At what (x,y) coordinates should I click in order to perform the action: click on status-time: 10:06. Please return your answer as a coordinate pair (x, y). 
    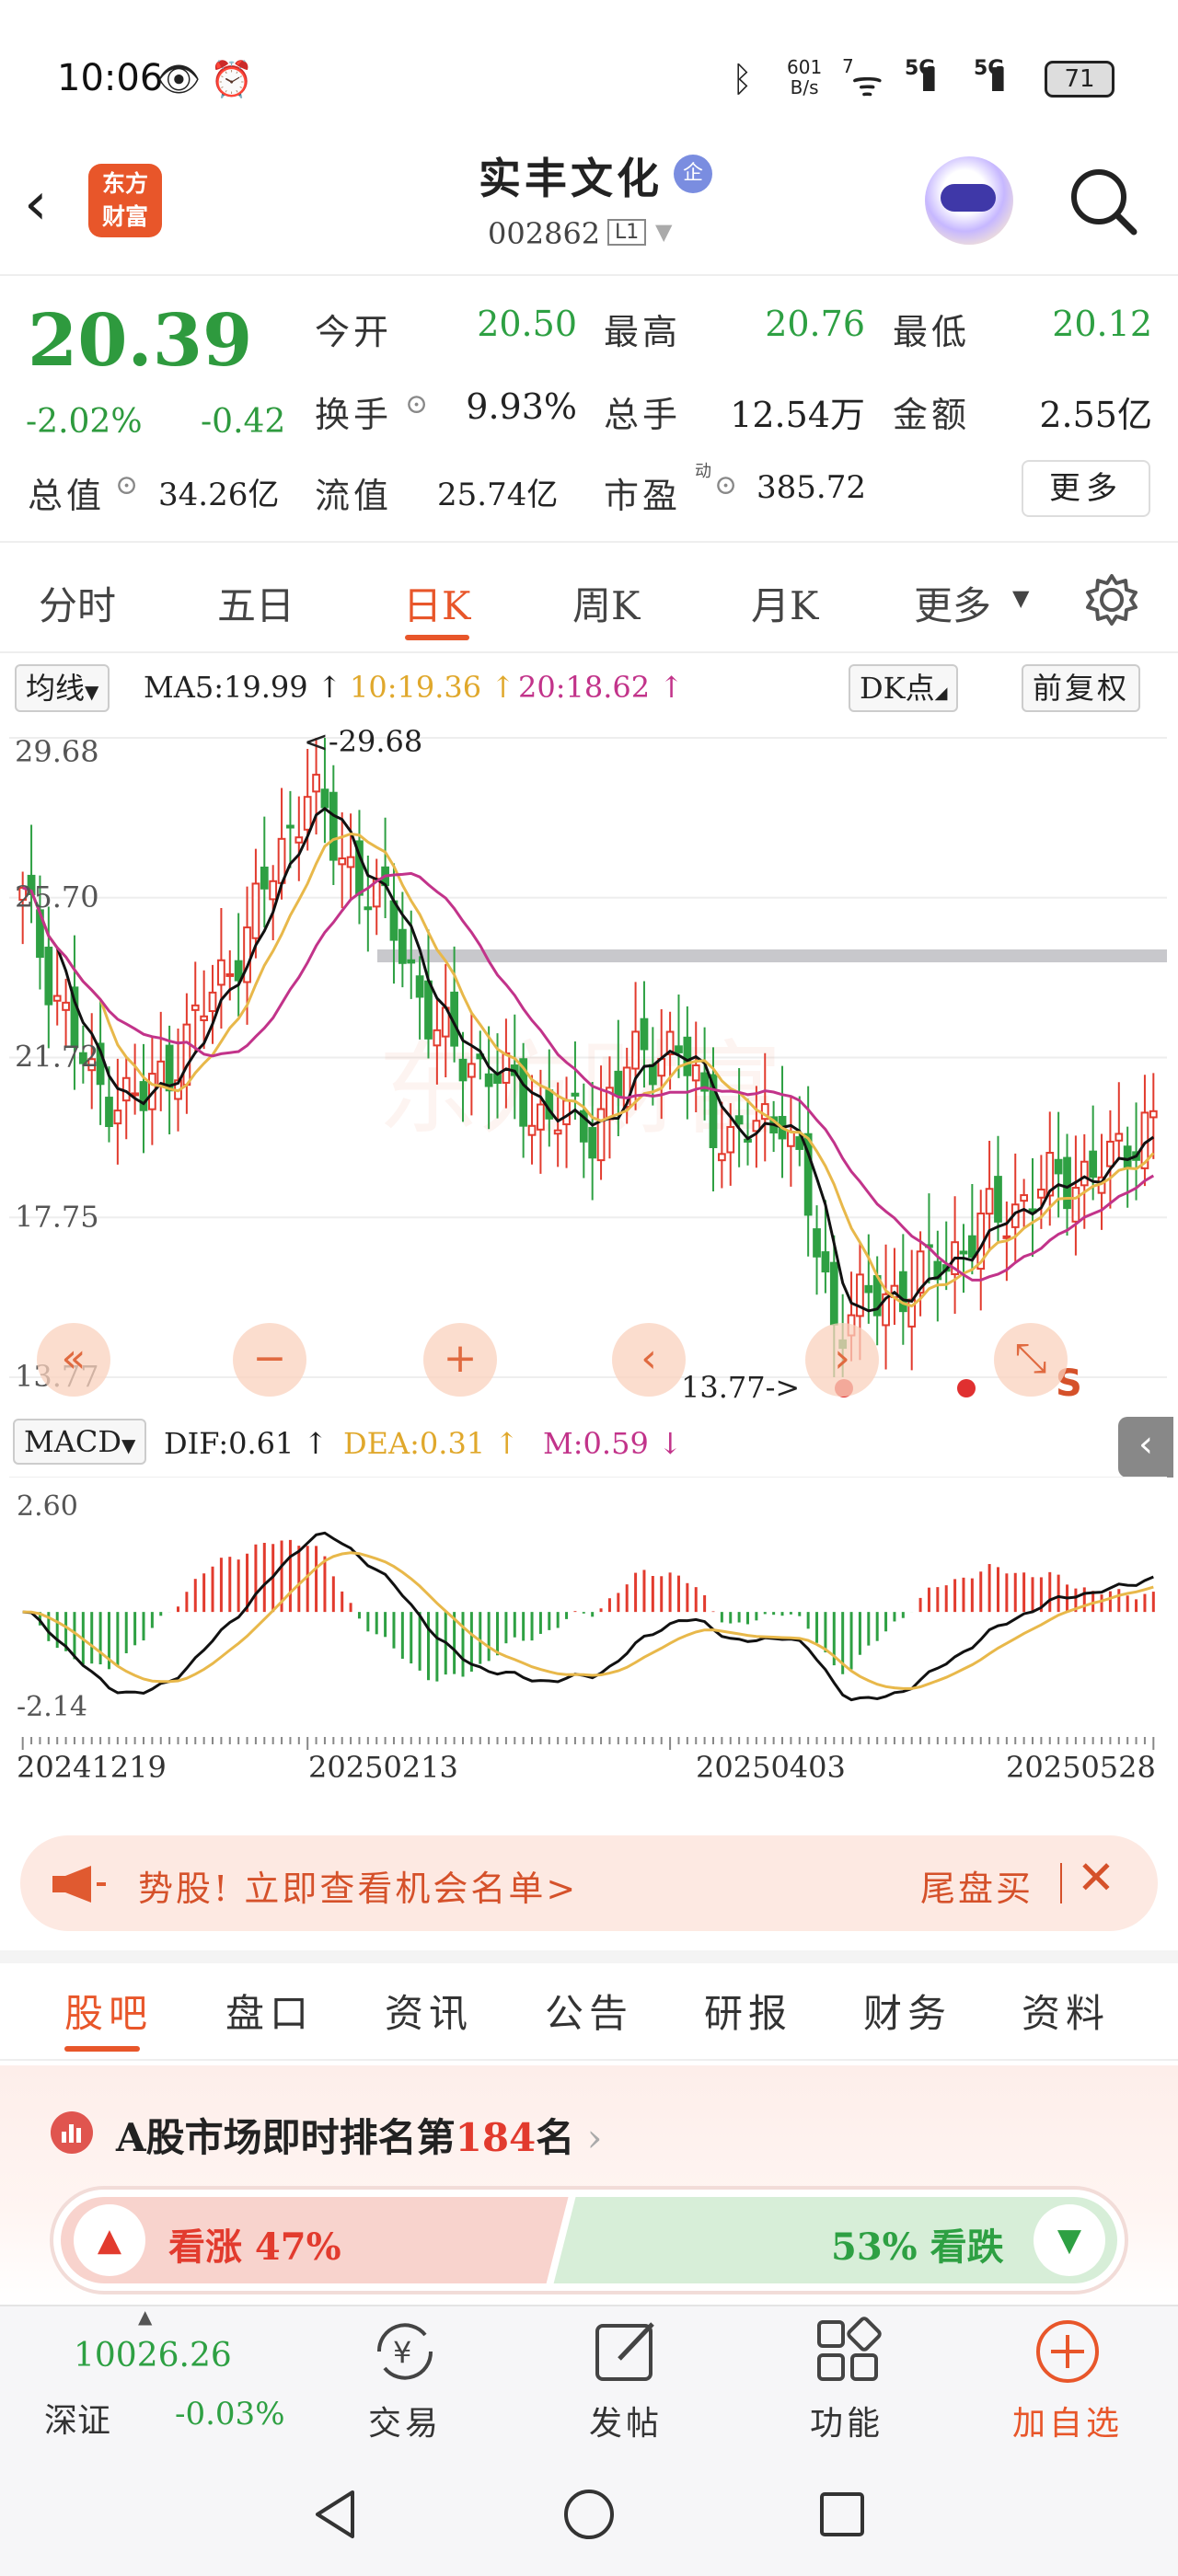
    Looking at the image, I should click on (110, 78).